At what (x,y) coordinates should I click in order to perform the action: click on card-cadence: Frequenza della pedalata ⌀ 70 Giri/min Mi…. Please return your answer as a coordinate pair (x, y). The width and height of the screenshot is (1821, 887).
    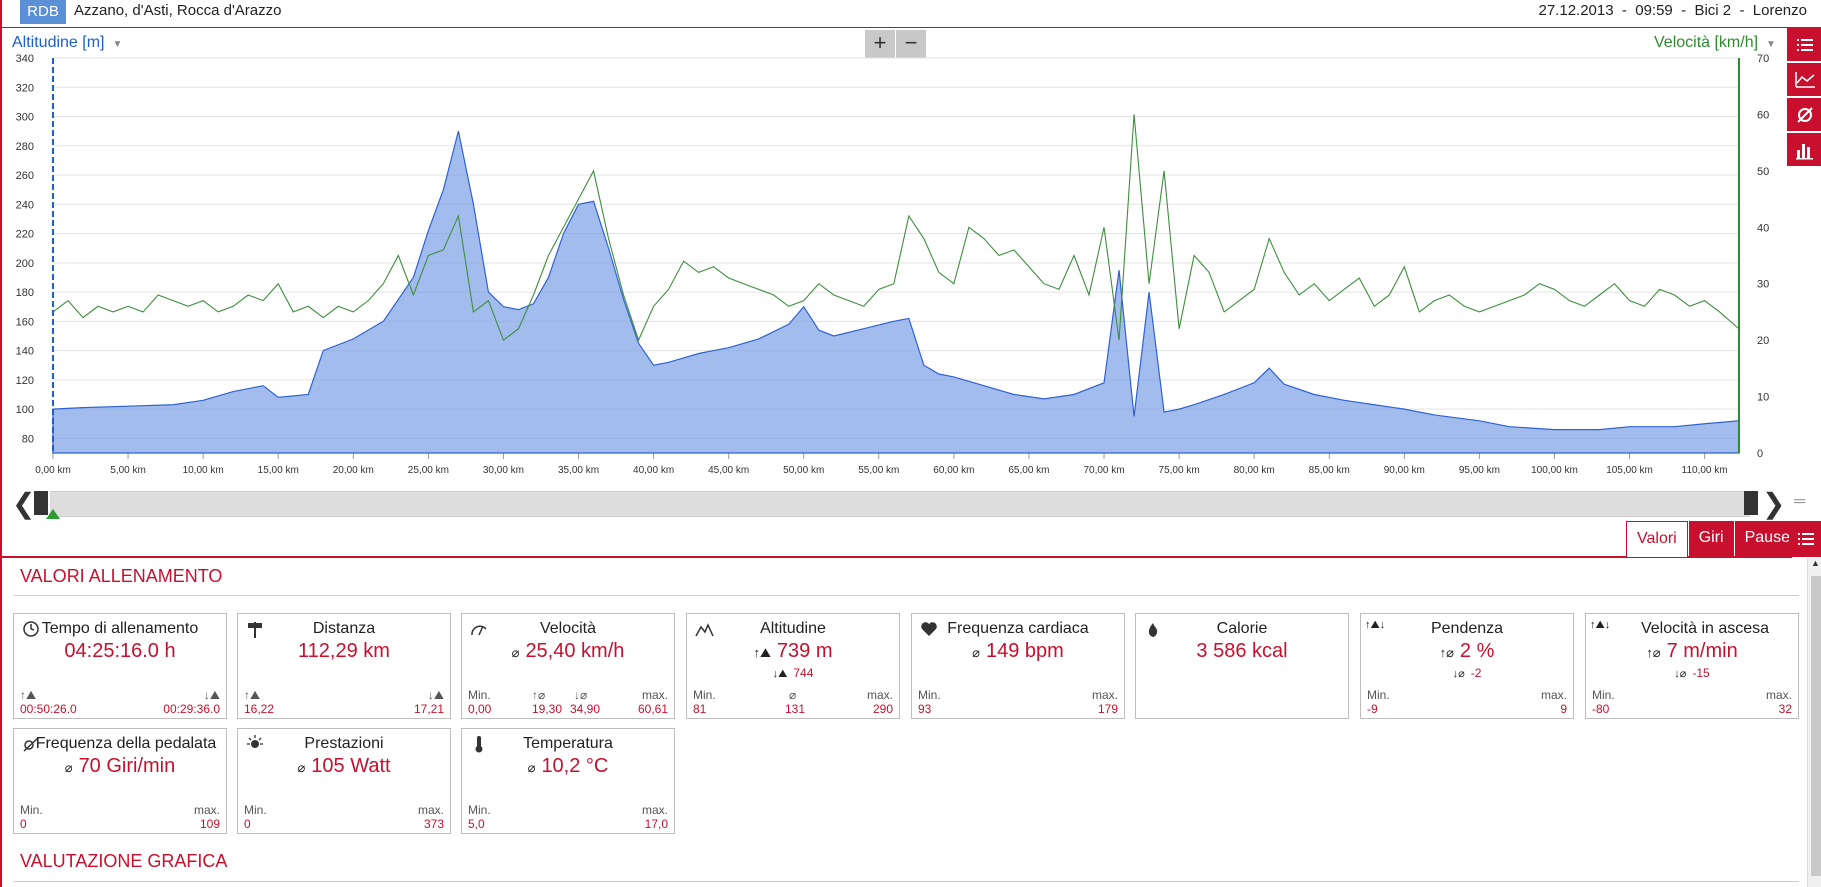
    Looking at the image, I should click on (120, 781).